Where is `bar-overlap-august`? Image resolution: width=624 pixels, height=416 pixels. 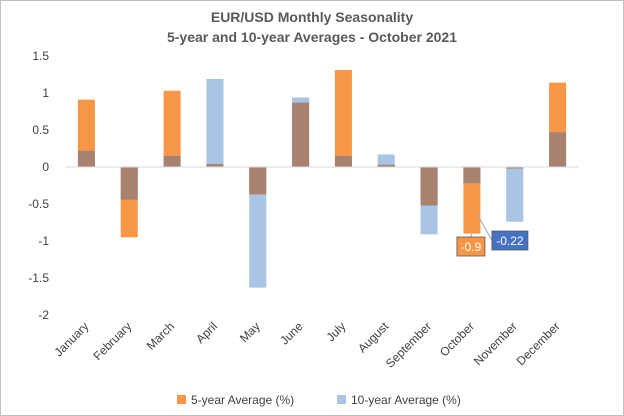
bar-overlap-august is located at coordinates (386, 165).